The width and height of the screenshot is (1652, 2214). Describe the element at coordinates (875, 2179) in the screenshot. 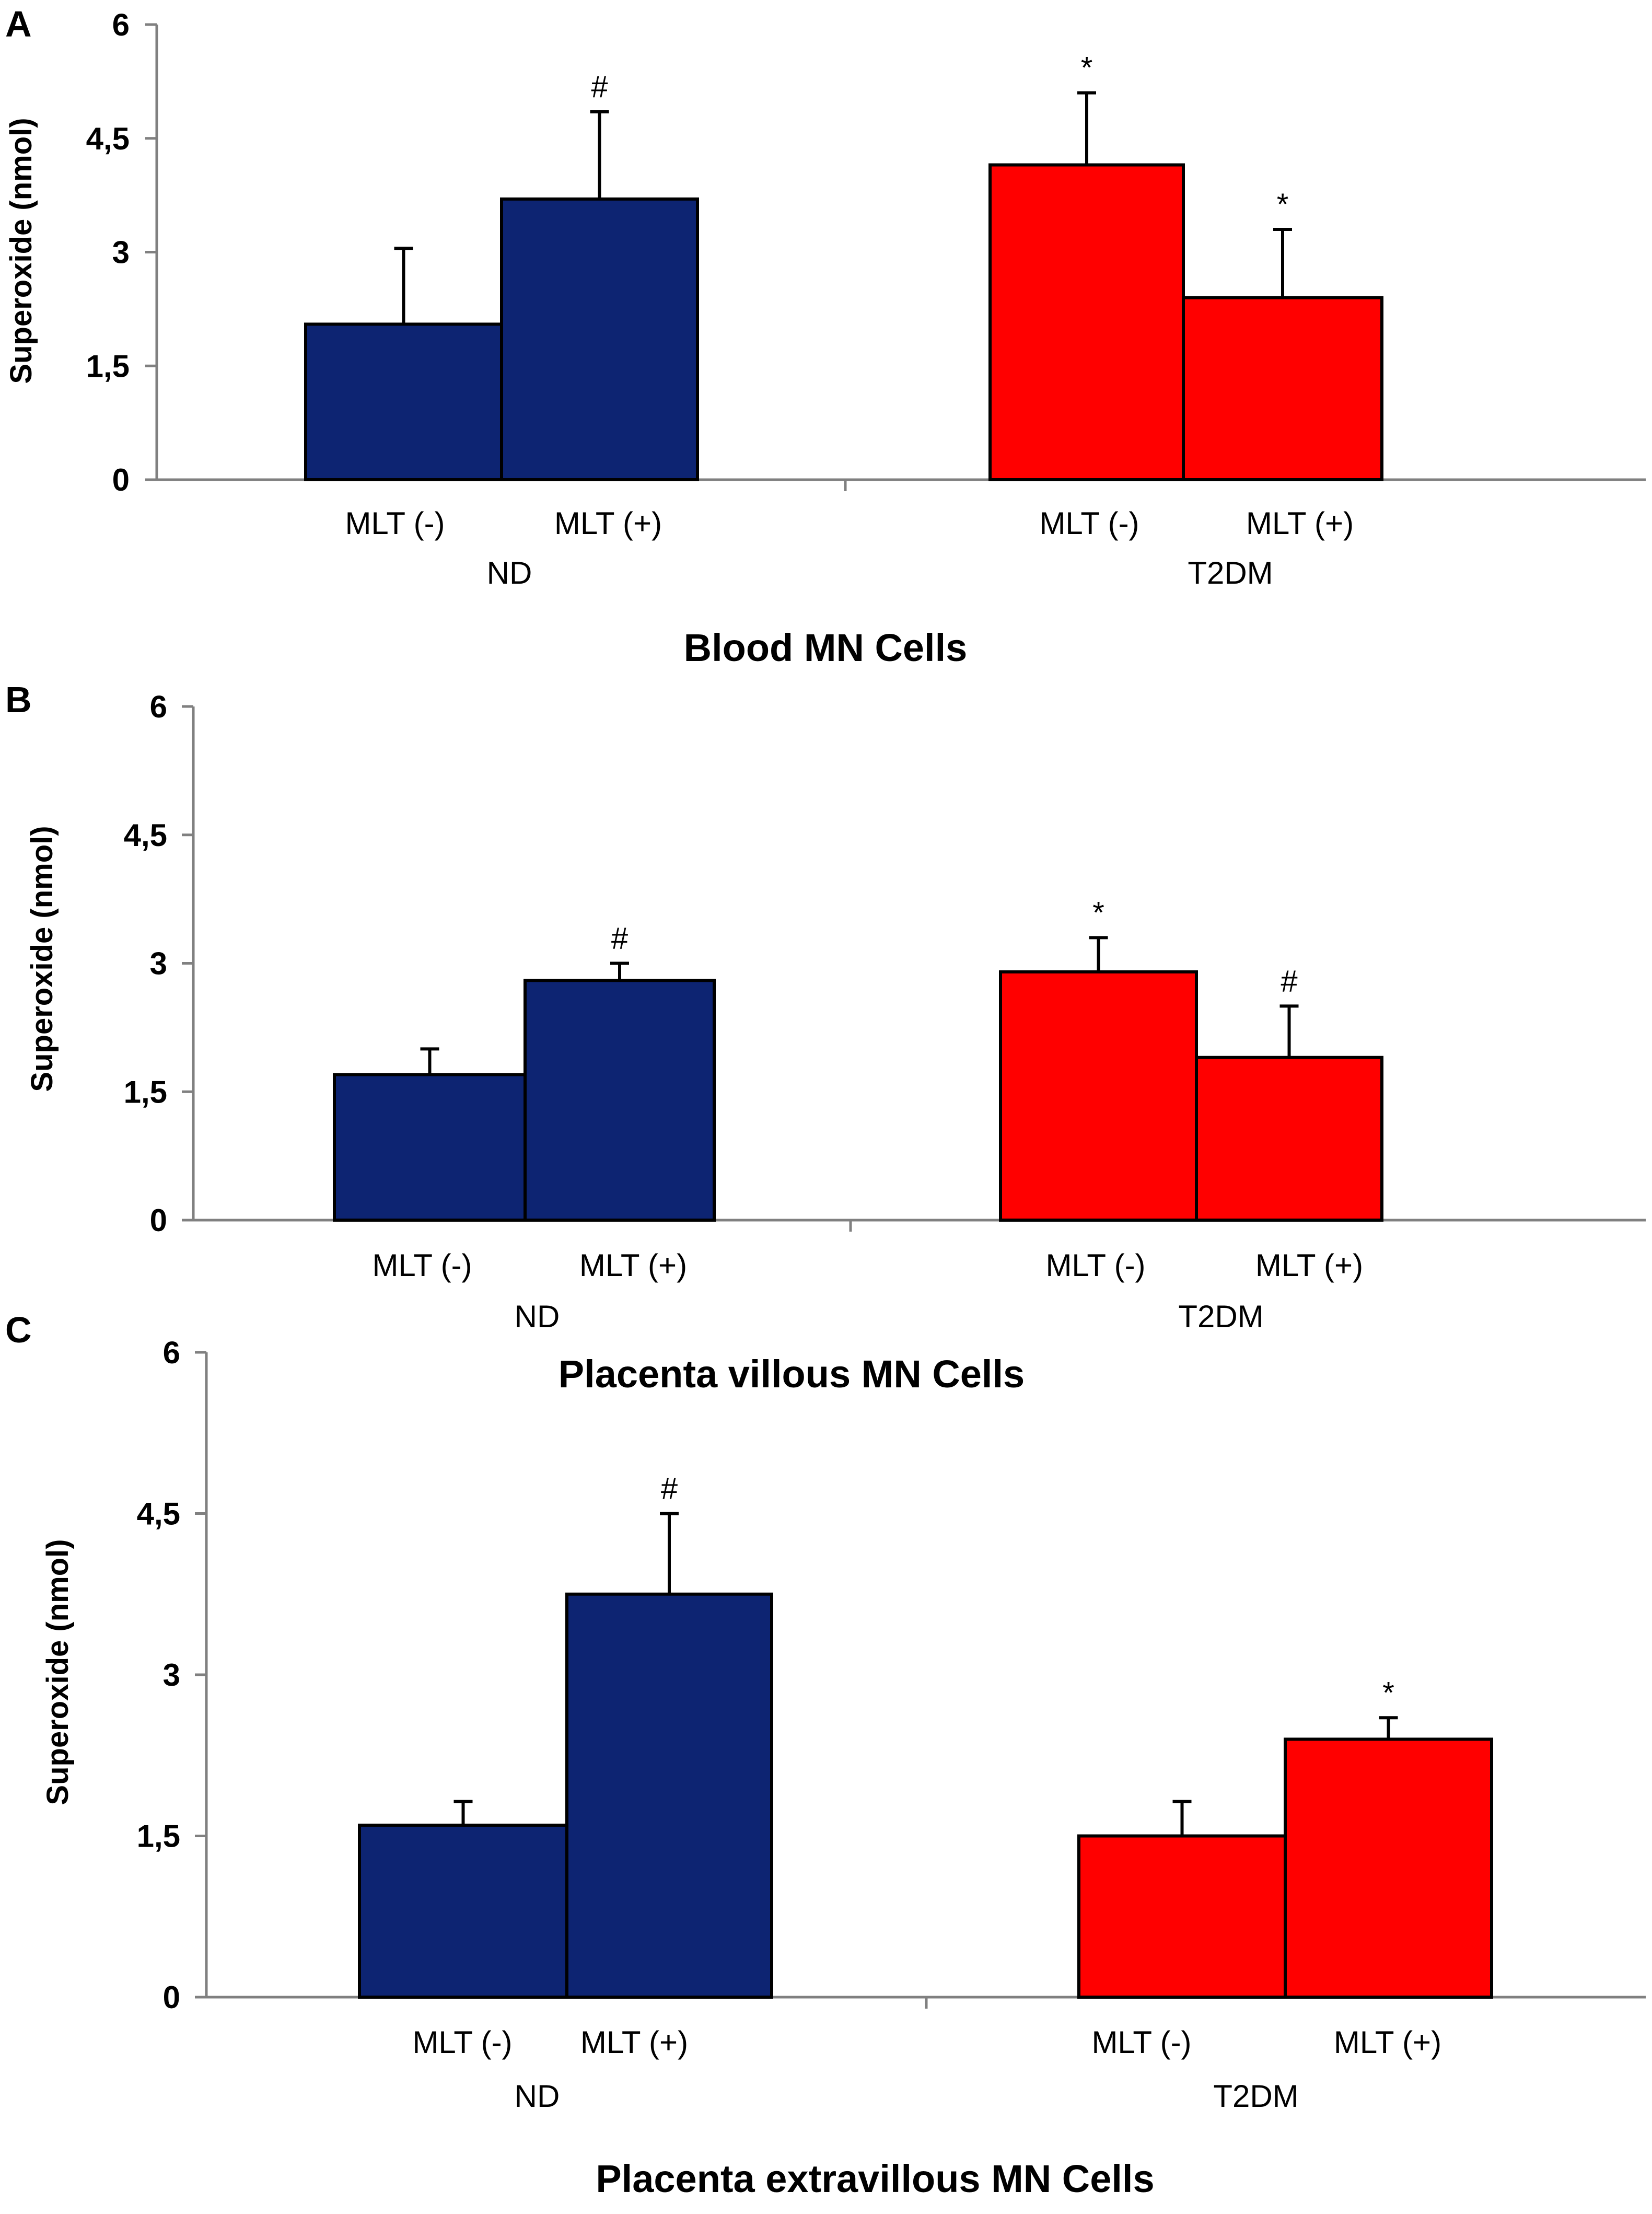

I see `chart-title: Placenta extravillous MN Cells` at that location.